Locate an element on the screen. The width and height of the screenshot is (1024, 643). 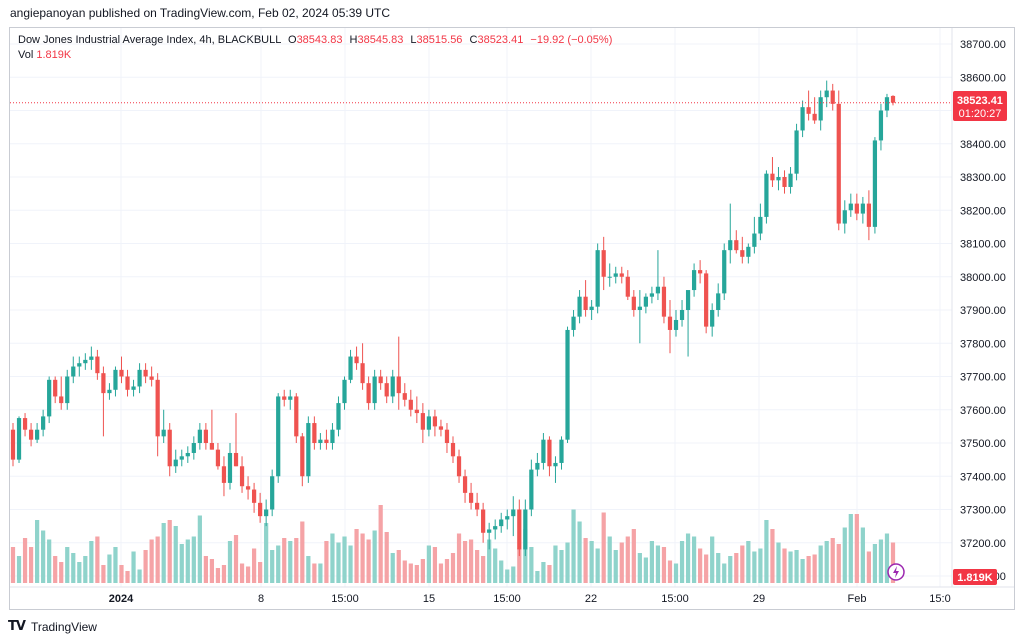
footer-brand: TradingView is located at coordinates (63, 626).